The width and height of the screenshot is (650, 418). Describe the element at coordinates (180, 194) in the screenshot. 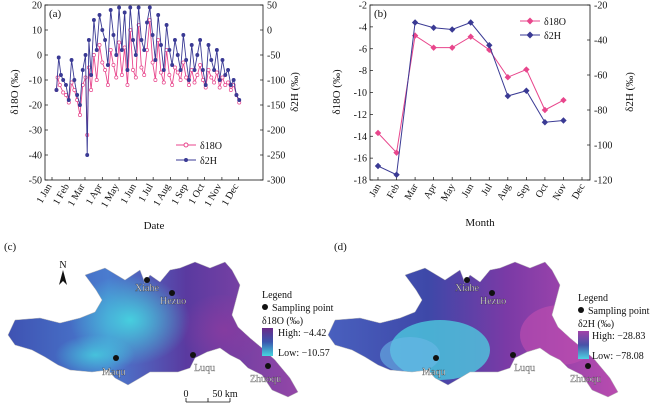

I see `a-x-ticklabel: 1 Sep` at that location.